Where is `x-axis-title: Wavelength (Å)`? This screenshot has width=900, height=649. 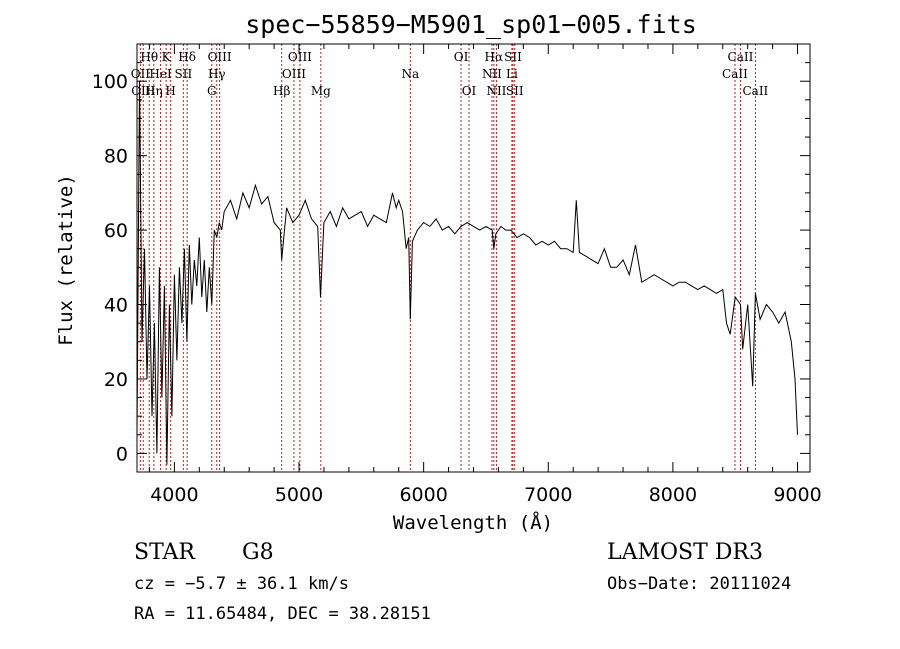
x-axis-title: Wavelength (Å) is located at coordinates (473, 522).